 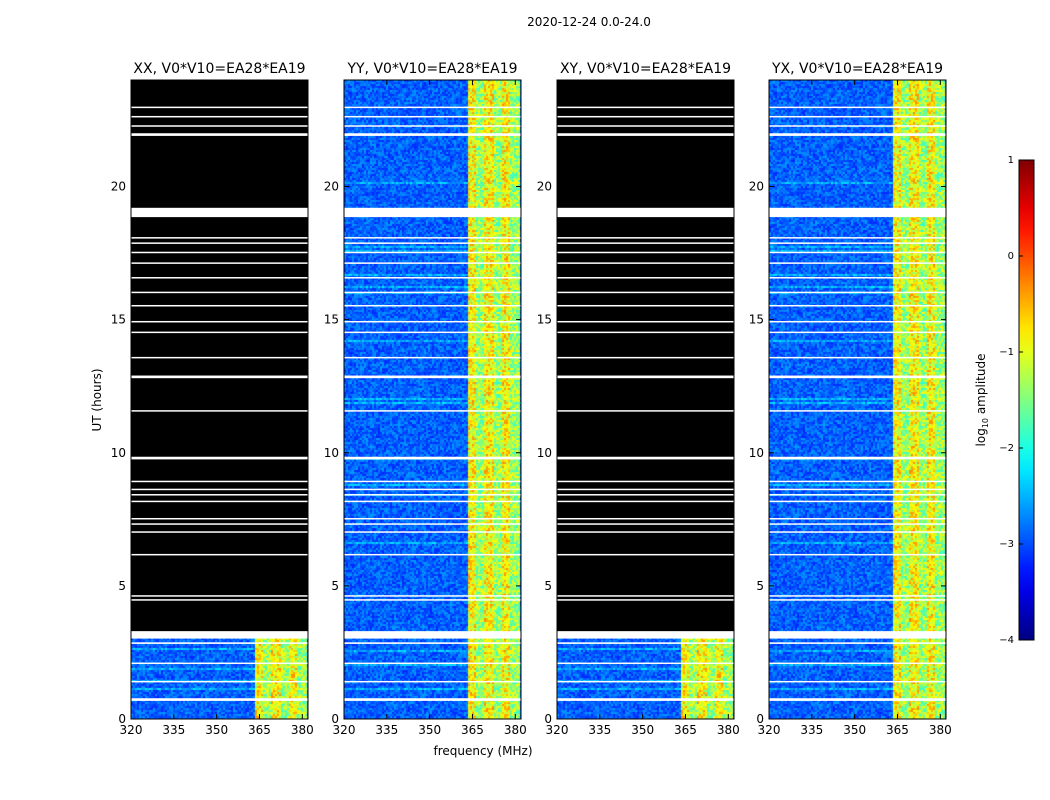 What do you see at coordinates (431, 69) in the screenshot?
I see `panel-title: YY, V0*V10=EA28*EA19` at bounding box center [431, 69].